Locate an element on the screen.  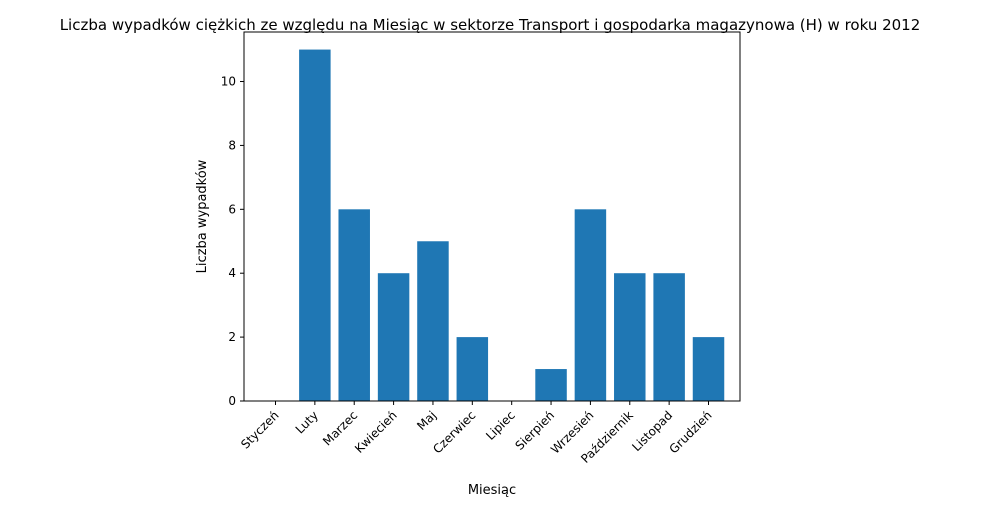
y-tick-label-0: 0 is located at coordinates (232, 401).